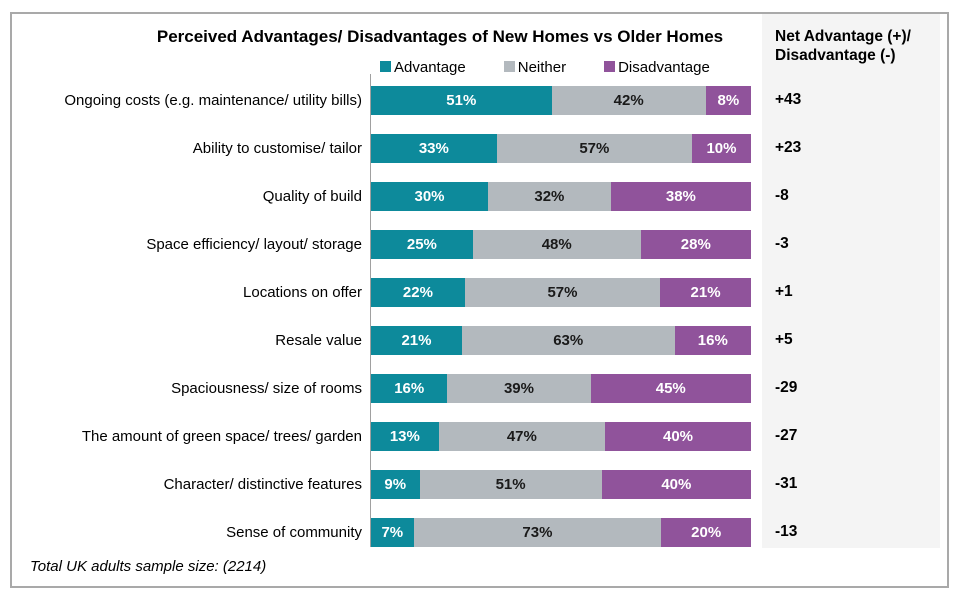 The width and height of the screenshot is (962, 605). What do you see at coordinates (302, 292) in the screenshot?
I see `category-label: Locations on offer` at bounding box center [302, 292].